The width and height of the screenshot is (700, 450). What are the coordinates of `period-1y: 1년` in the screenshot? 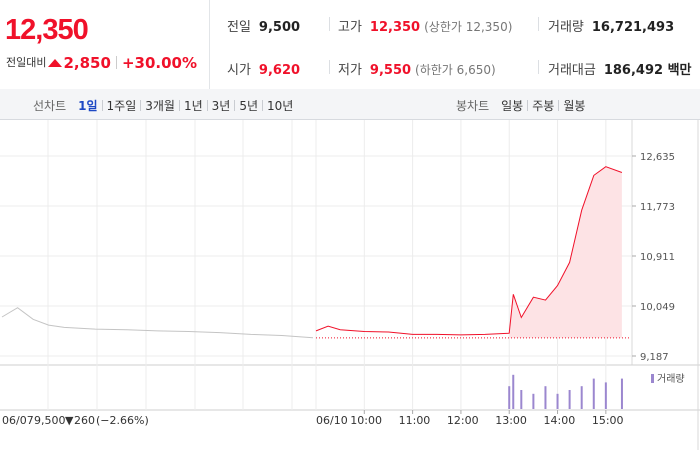 It's located at (193, 106).